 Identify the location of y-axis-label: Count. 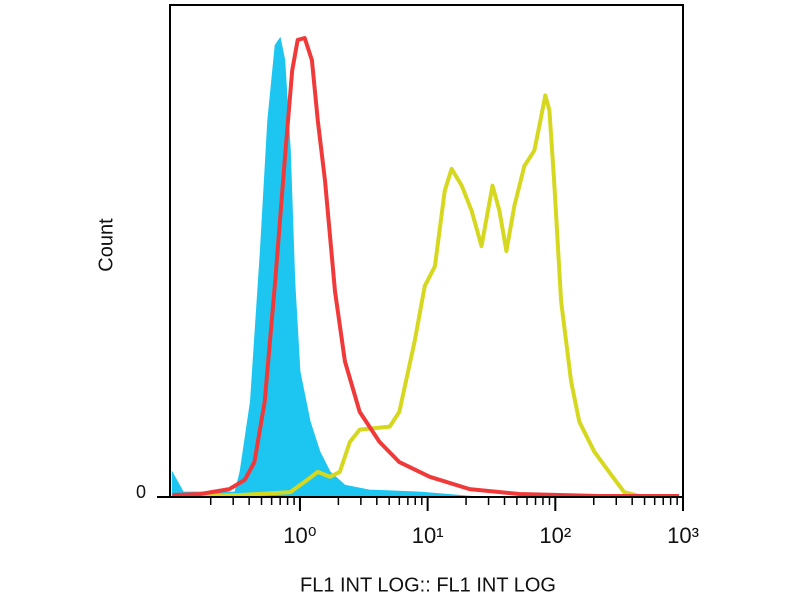
(106, 245).